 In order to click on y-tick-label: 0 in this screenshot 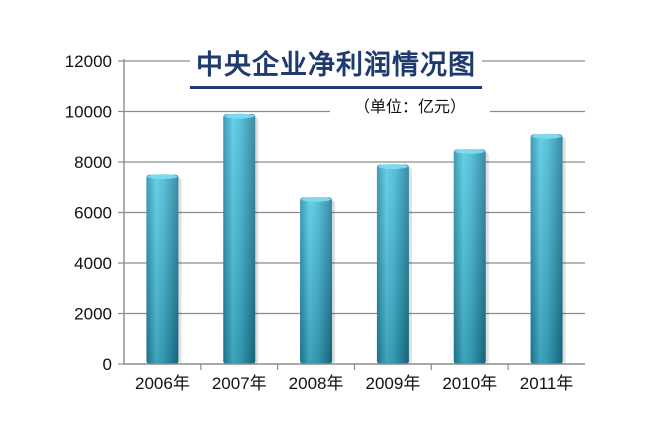, I will do `click(107, 364)`.